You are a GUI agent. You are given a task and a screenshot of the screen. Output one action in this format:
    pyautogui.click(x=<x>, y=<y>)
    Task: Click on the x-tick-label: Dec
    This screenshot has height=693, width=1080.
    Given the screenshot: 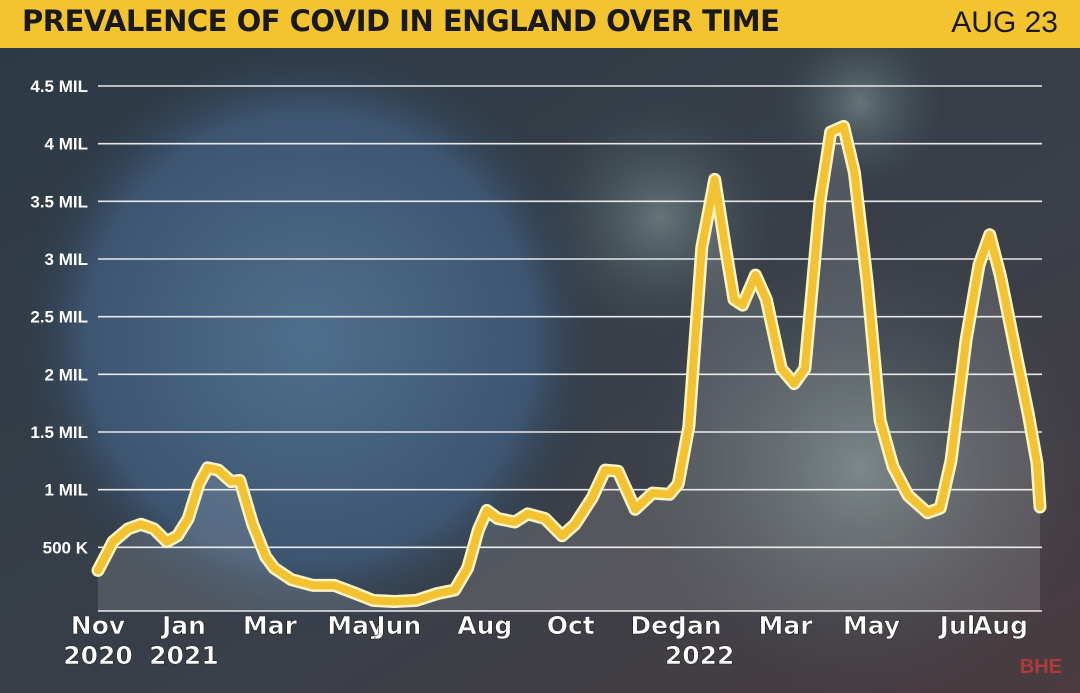 What is the action you would take?
    pyautogui.click(x=656, y=625)
    